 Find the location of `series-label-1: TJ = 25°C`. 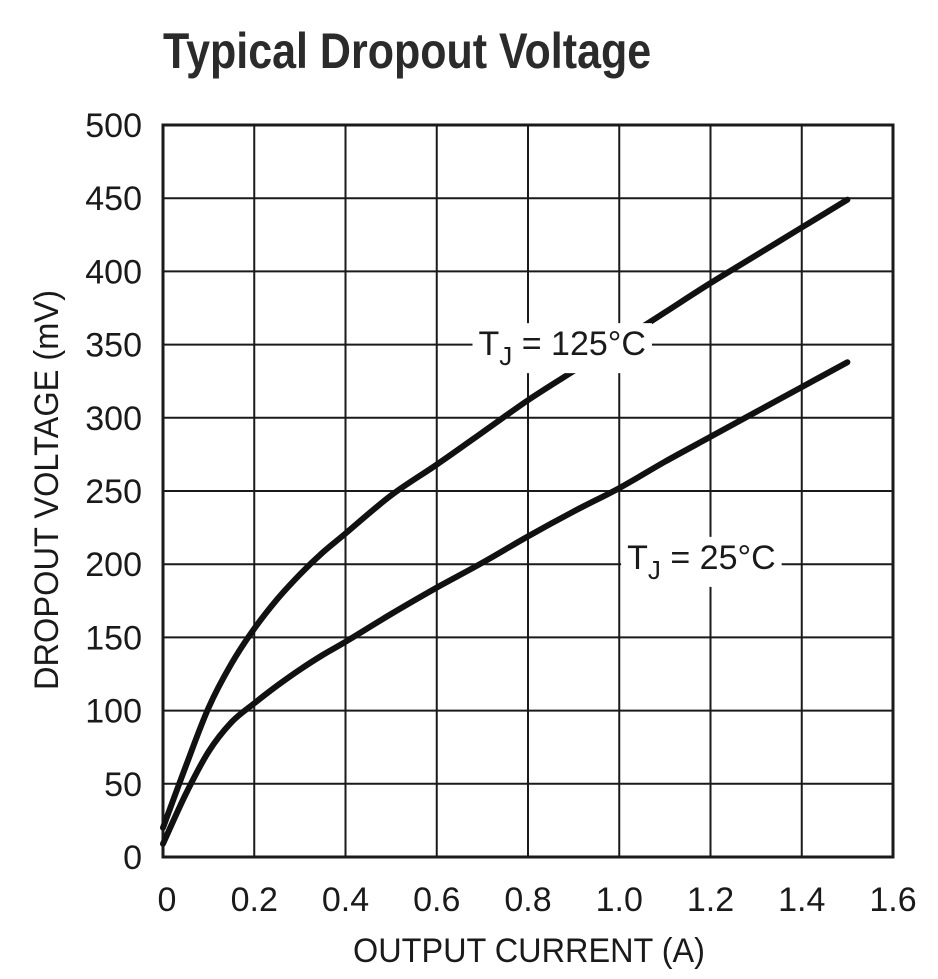

series-label-1: TJ = 25°C is located at coordinates (701, 561).